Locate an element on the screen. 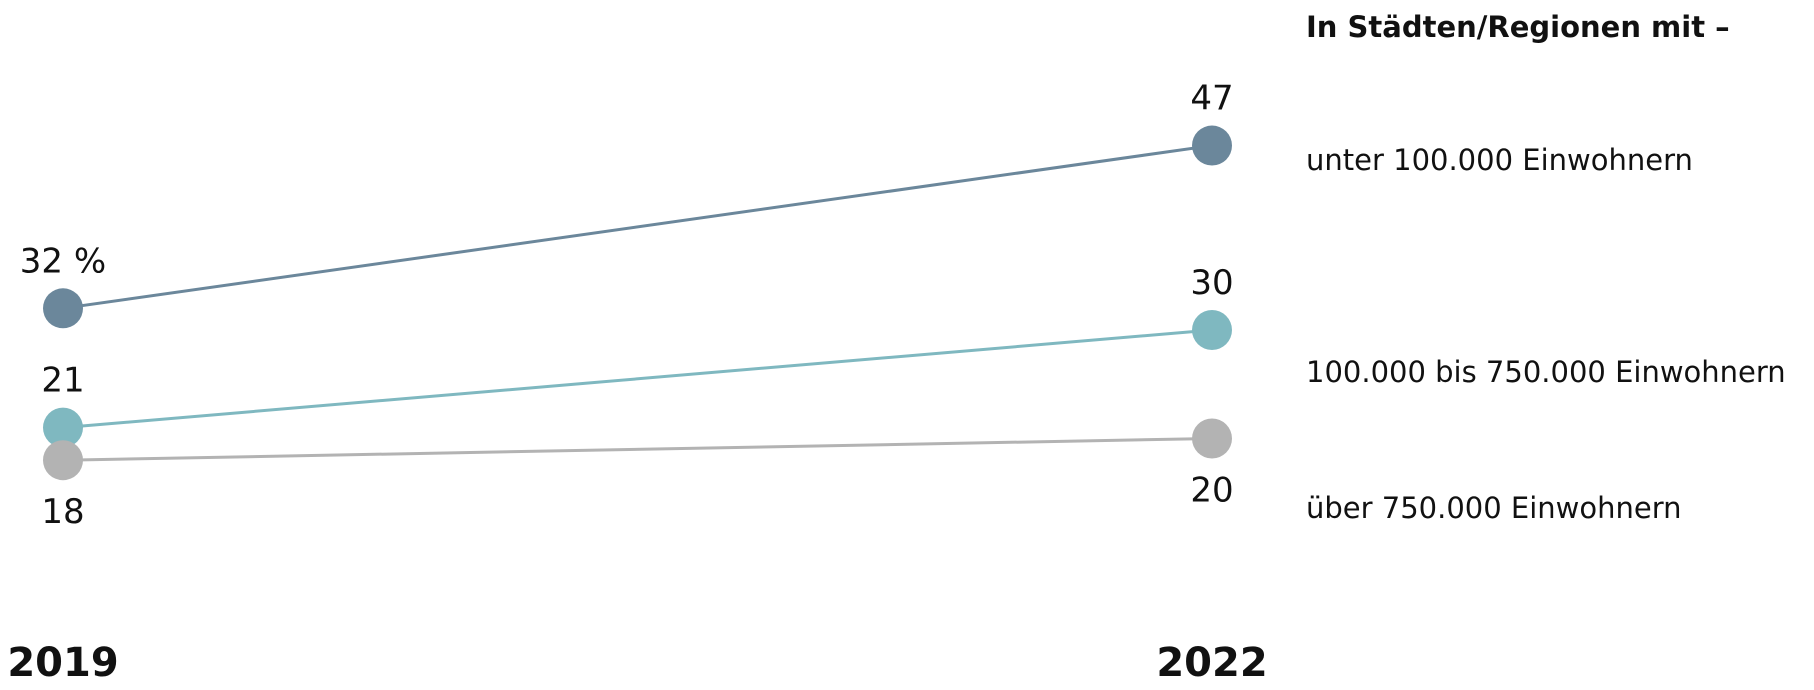 The image size is (1814, 690). data-point-100000-750000-2019 is located at coordinates (63, 427).